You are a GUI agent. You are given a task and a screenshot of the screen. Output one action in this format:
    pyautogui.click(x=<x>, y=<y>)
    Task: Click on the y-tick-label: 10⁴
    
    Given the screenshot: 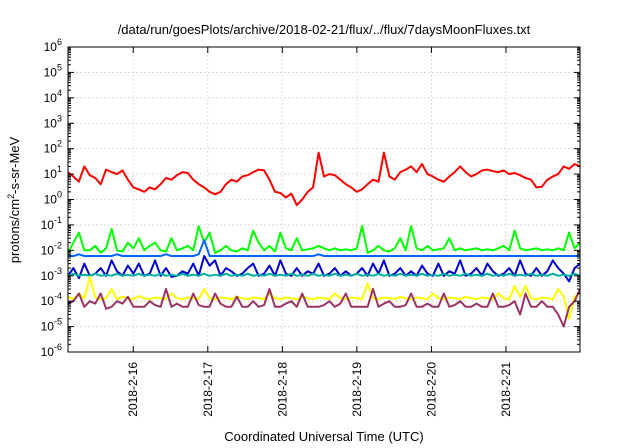 What is the action you would take?
    pyautogui.click(x=53, y=96)
    